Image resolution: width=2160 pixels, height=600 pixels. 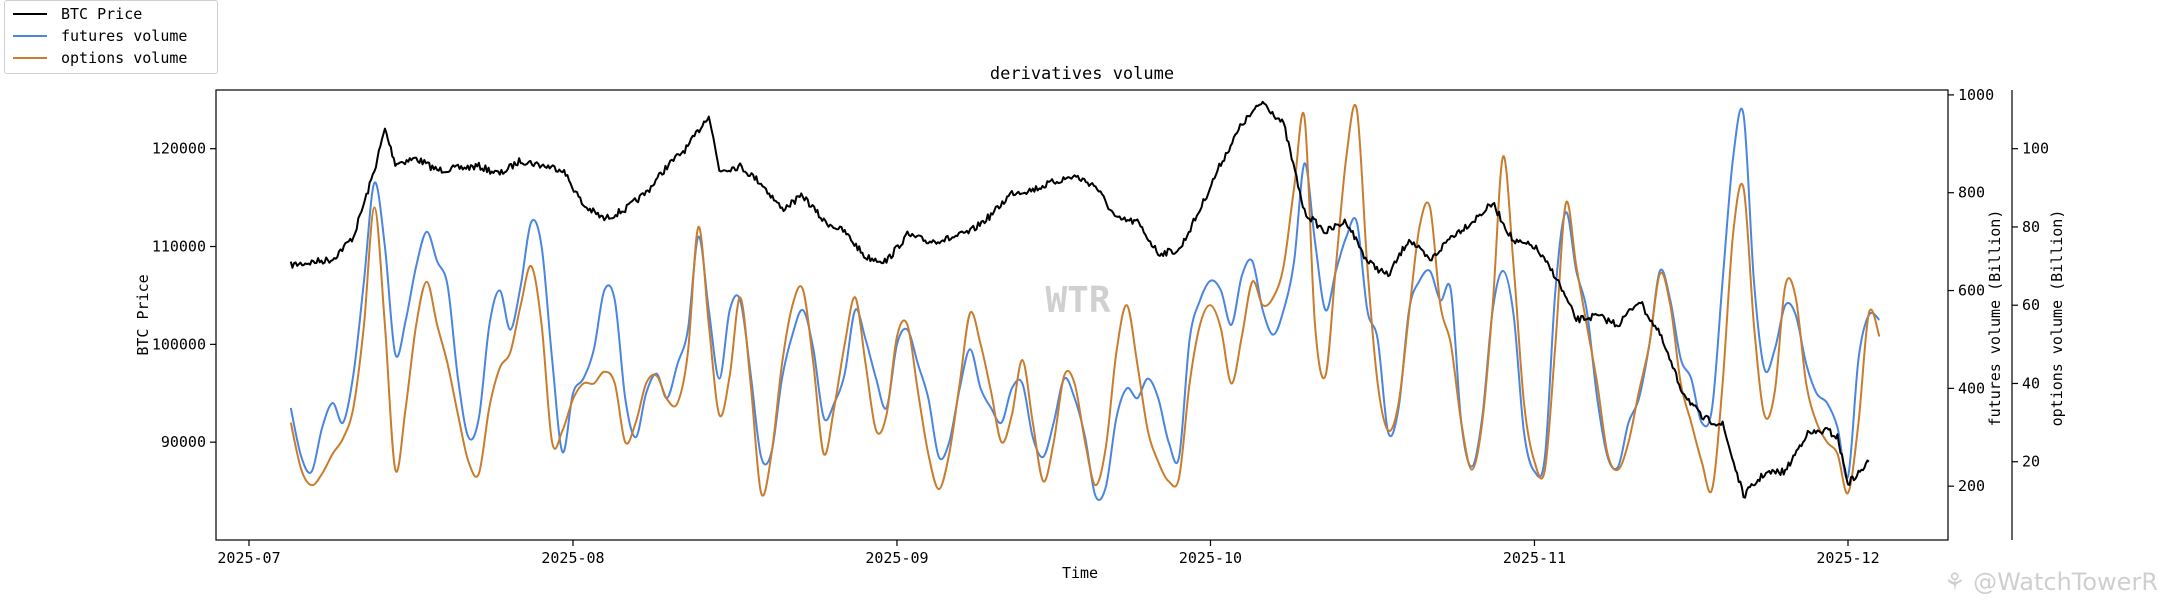 I want to click on y-left-tick-label: 110000, so click(x=179, y=247).